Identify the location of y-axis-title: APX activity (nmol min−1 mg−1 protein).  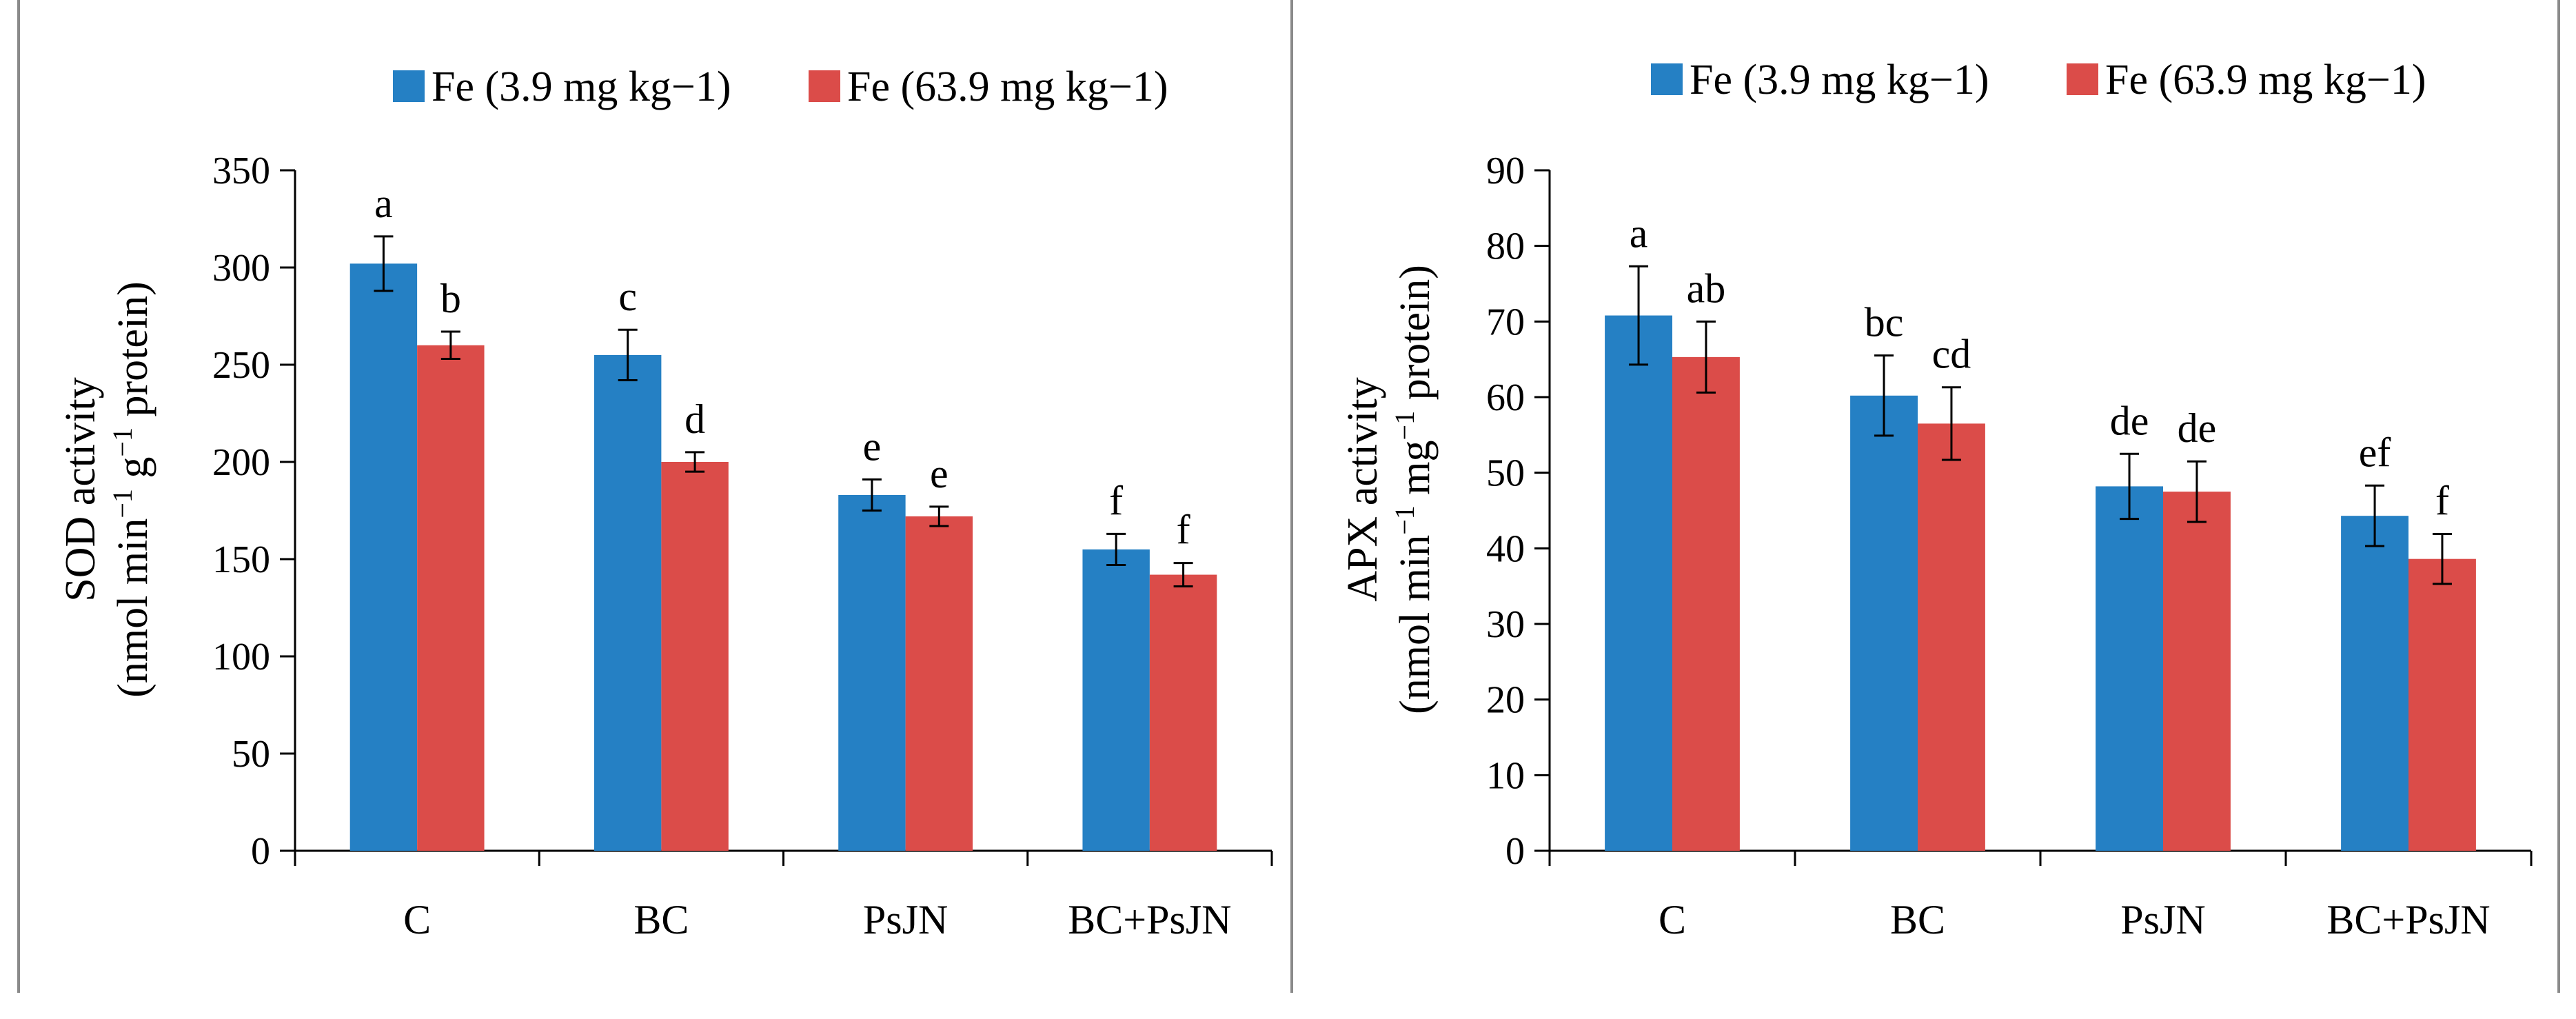
(1389, 490).